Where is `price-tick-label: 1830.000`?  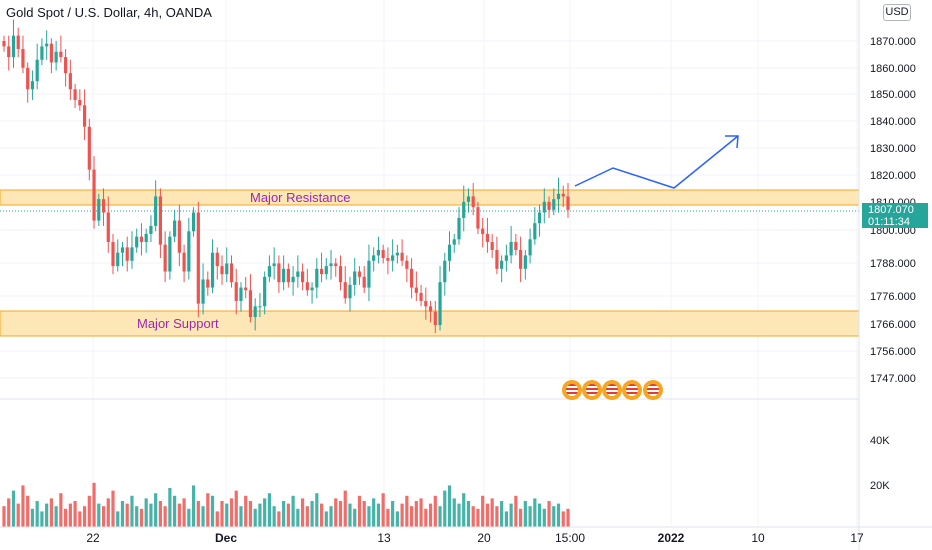 price-tick-label: 1830.000 is located at coordinates (893, 149).